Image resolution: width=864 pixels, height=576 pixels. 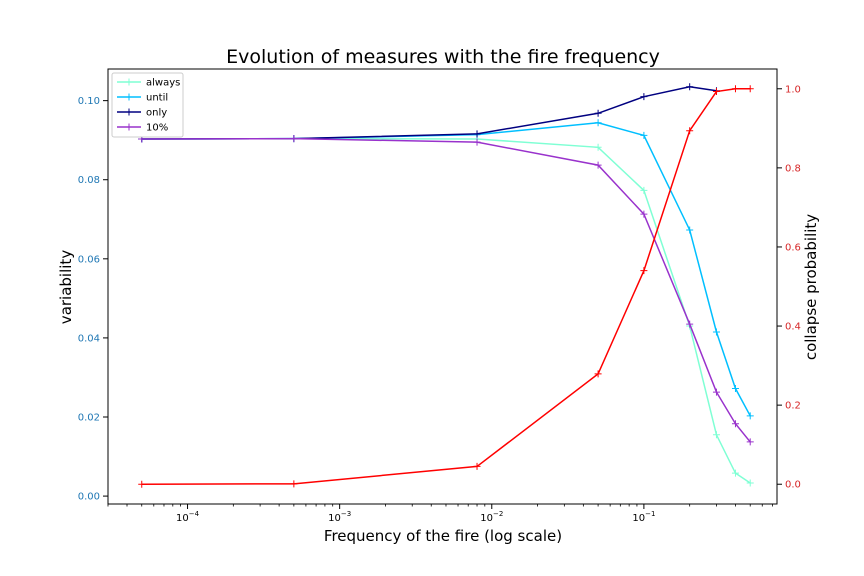 What do you see at coordinates (89, 101) in the screenshot?
I see `y-left-tick-label: 0.10` at bounding box center [89, 101].